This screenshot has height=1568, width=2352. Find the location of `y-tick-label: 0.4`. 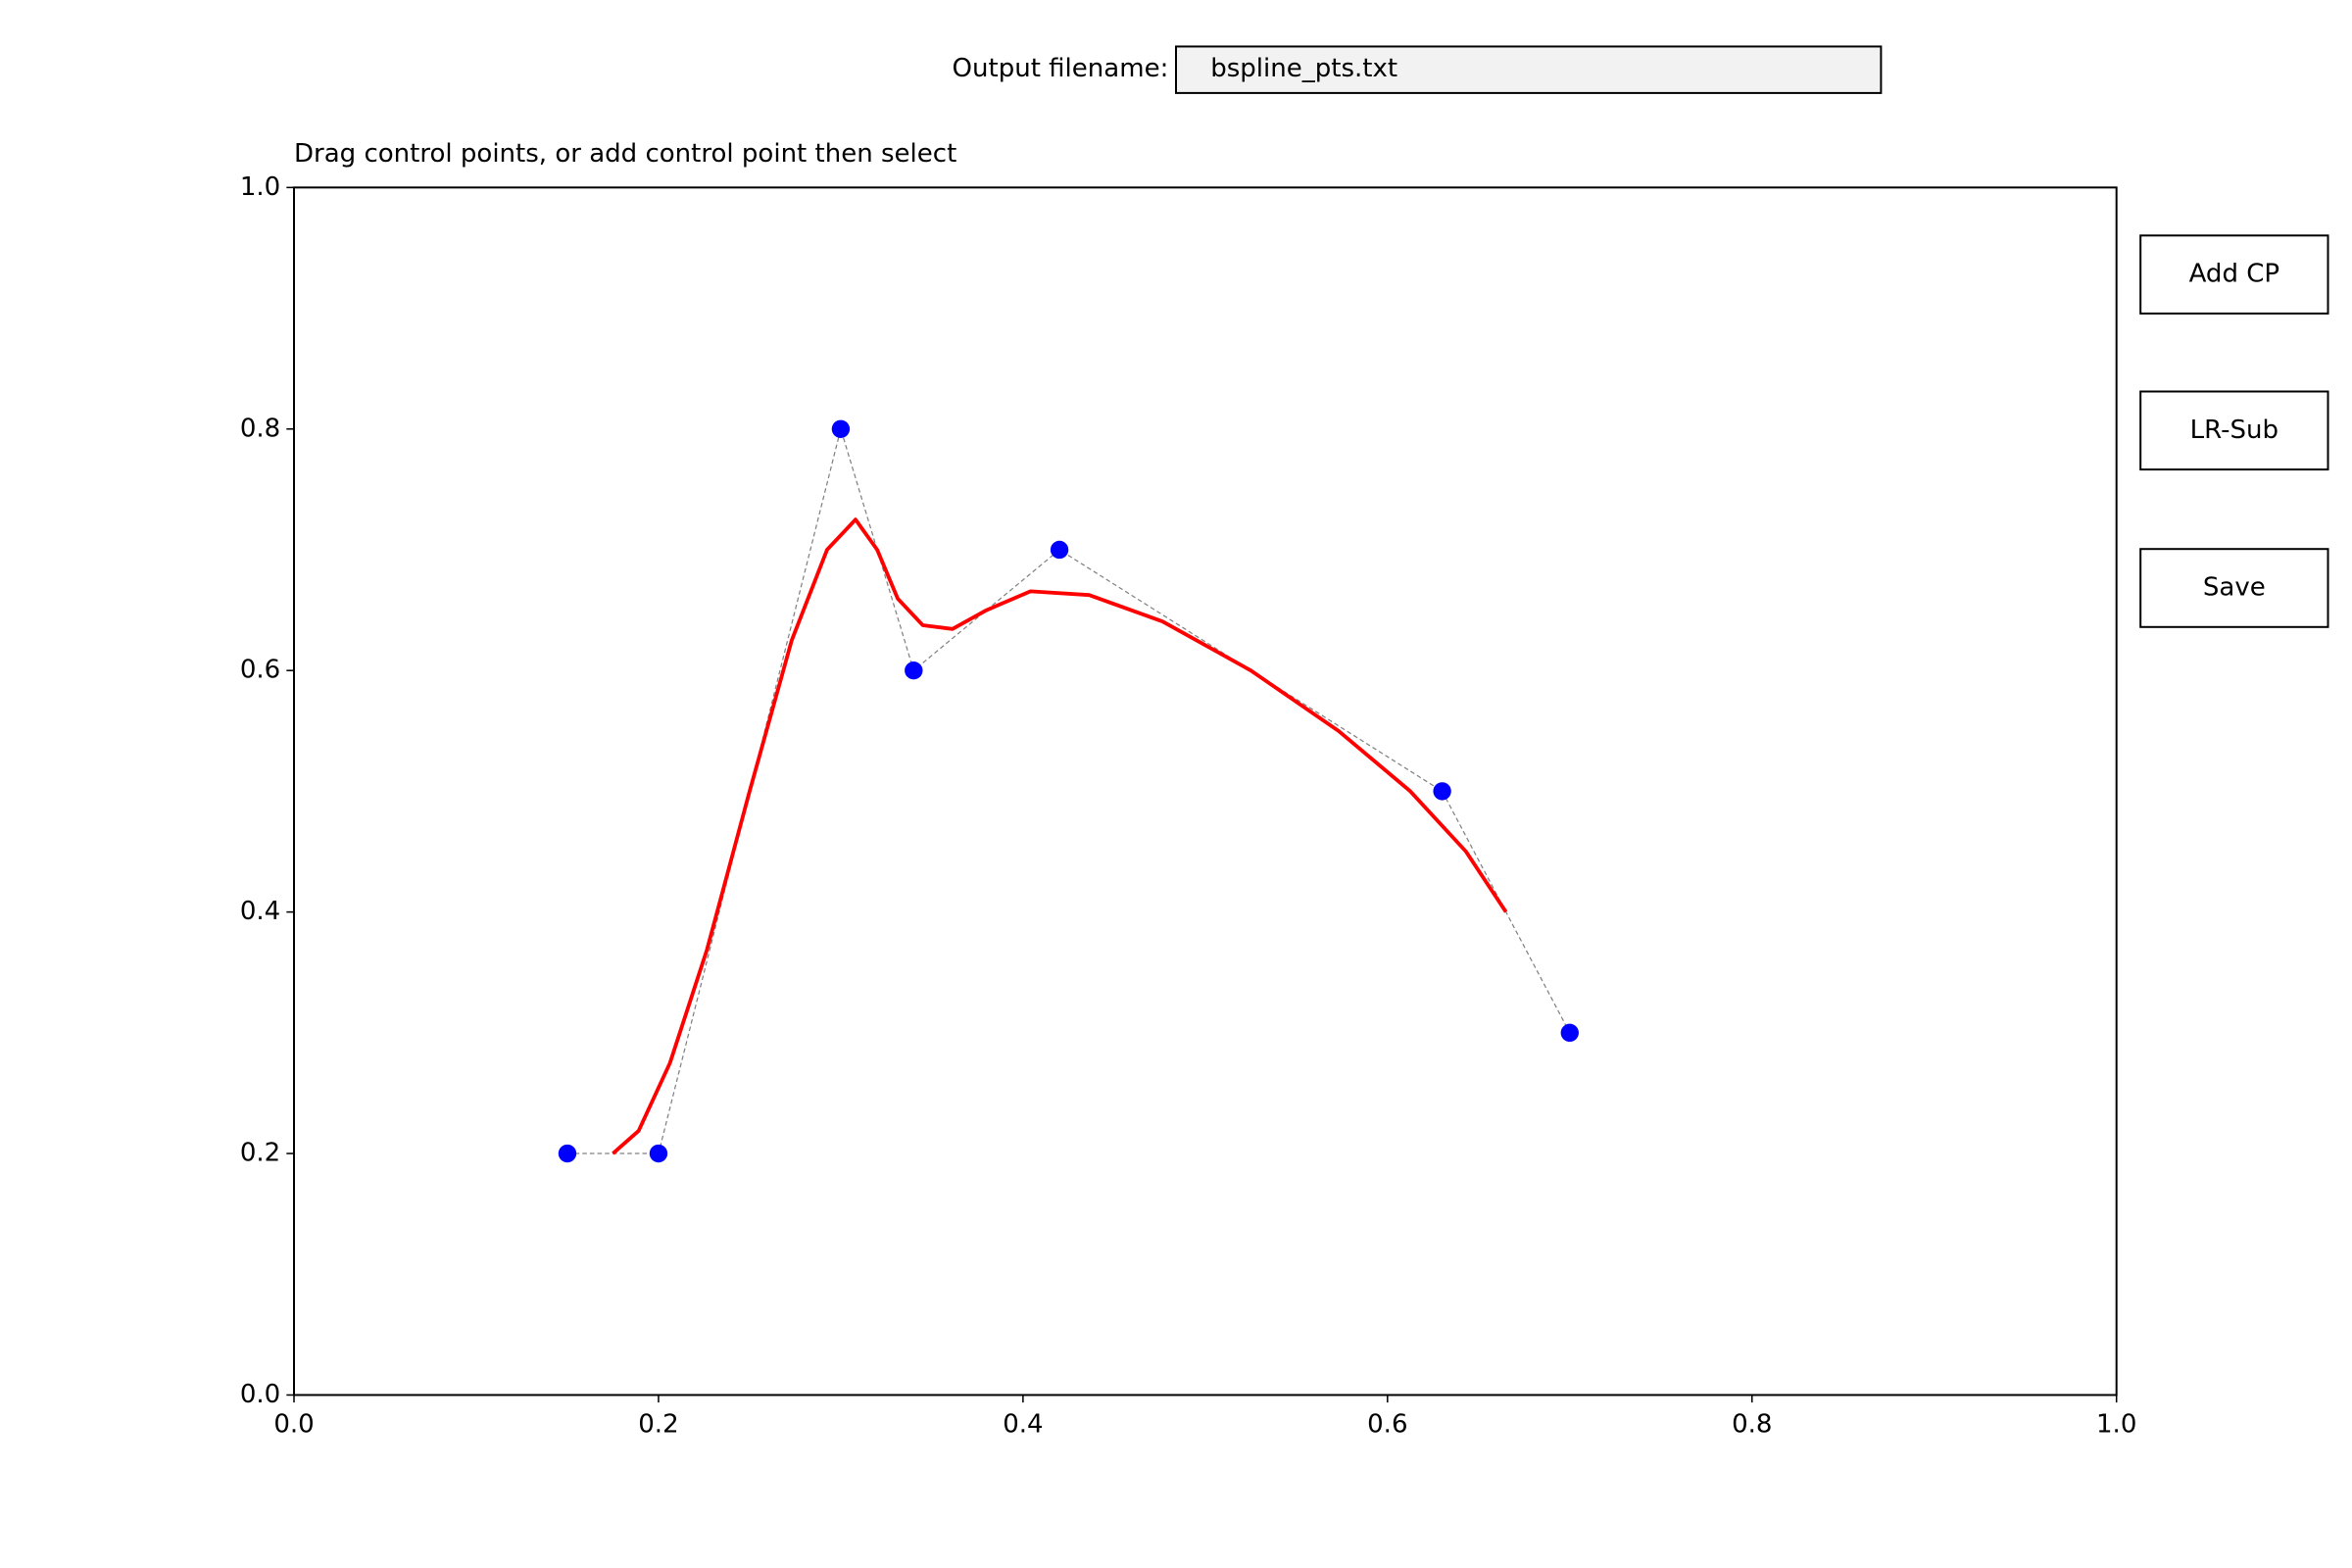

y-tick-label: 0.4 is located at coordinates (260, 911).